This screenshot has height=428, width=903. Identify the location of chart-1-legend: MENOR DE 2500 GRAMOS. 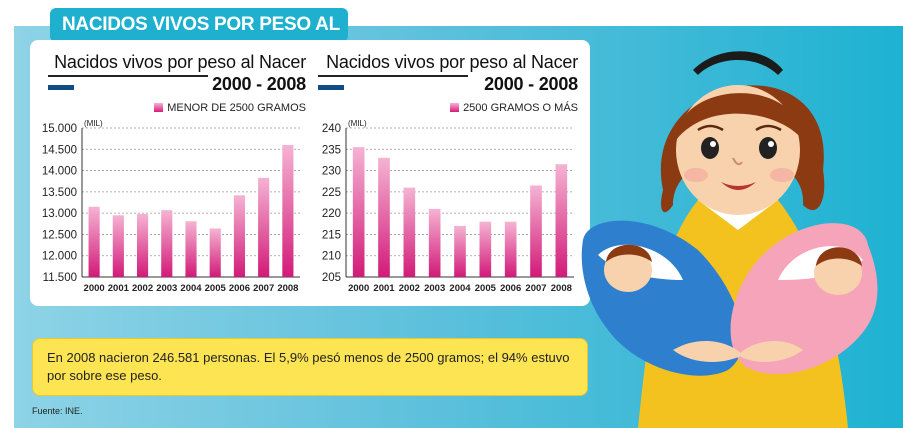
(230, 108).